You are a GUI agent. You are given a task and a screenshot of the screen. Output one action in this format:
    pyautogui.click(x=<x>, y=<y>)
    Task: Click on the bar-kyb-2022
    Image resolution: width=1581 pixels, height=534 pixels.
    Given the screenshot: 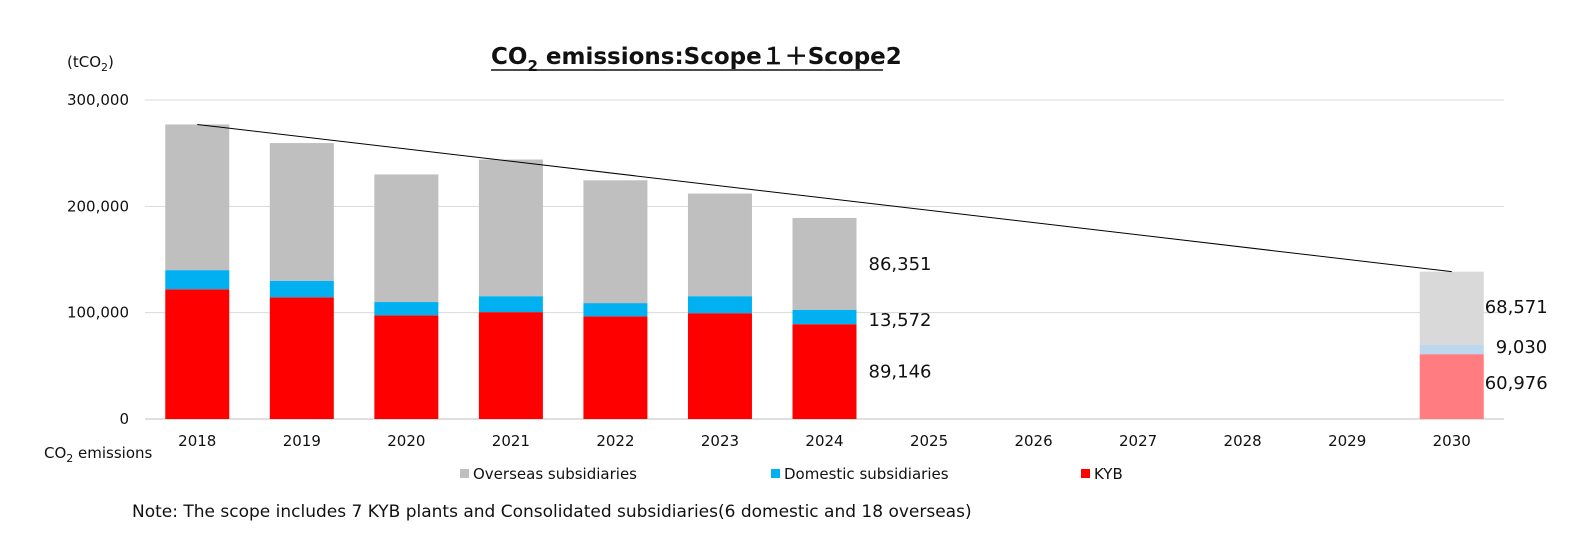 What is the action you would take?
    pyautogui.click(x=615, y=367)
    